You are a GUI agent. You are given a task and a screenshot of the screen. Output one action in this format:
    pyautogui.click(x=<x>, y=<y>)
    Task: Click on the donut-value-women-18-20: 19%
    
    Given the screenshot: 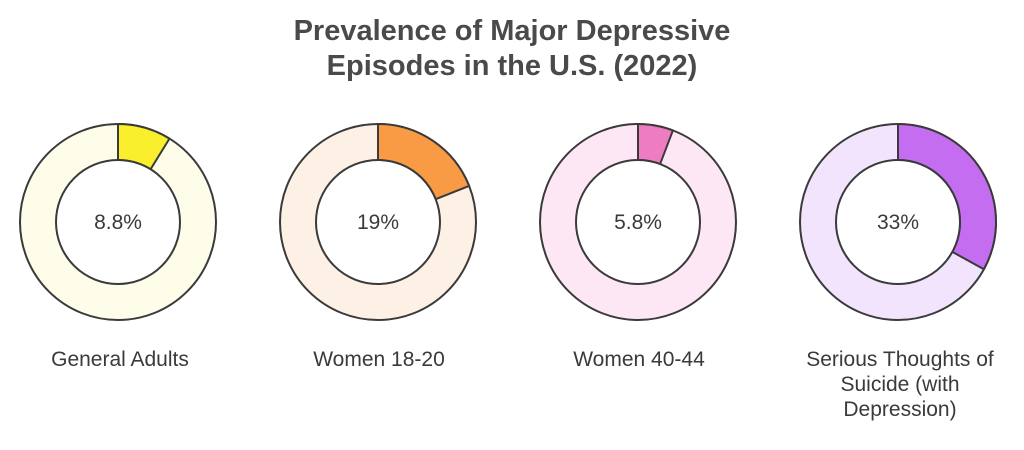 What is the action you would take?
    pyautogui.click(x=378, y=222)
    